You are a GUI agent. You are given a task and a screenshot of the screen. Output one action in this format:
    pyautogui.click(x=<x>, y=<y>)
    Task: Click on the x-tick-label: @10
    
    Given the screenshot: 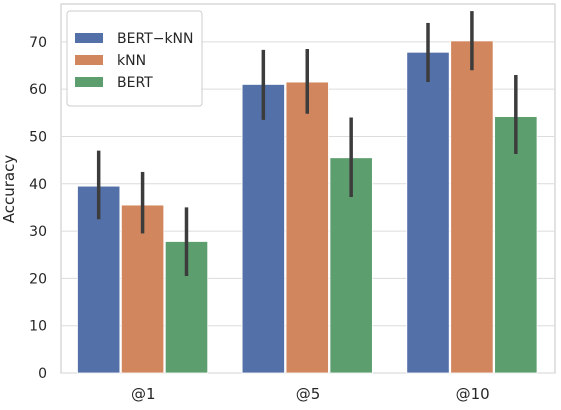 What is the action you would take?
    pyautogui.click(x=473, y=394)
    